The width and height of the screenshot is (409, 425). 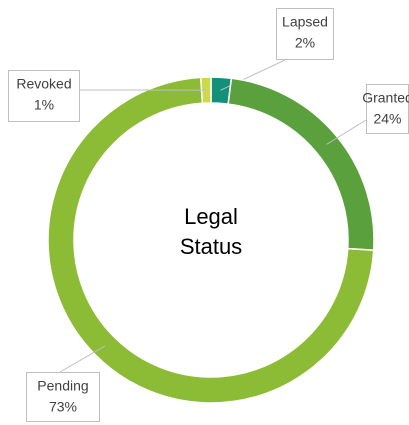 What do you see at coordinates (44, 105) in the screenshot?
I see `slice-value: 1%` at bounding box center [44, 105].